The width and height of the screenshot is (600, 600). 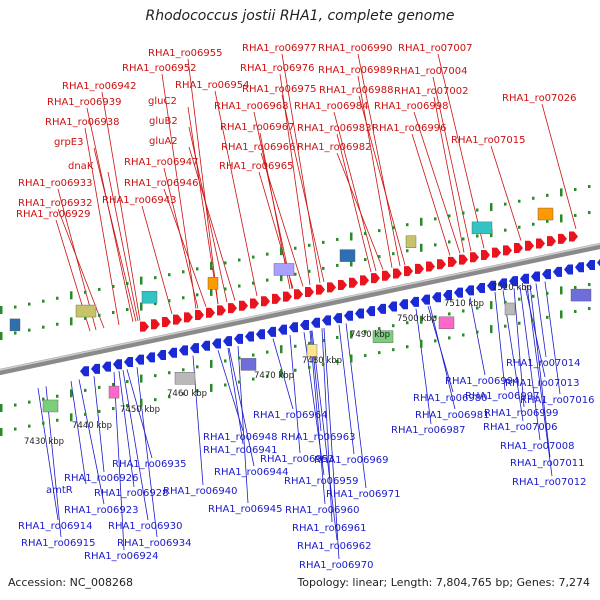 What do you see at coordinates (537, 446) in the screenshot?
I see `reverse-gene-label: RHA1_ro07008` at bounding box center [537, 446].